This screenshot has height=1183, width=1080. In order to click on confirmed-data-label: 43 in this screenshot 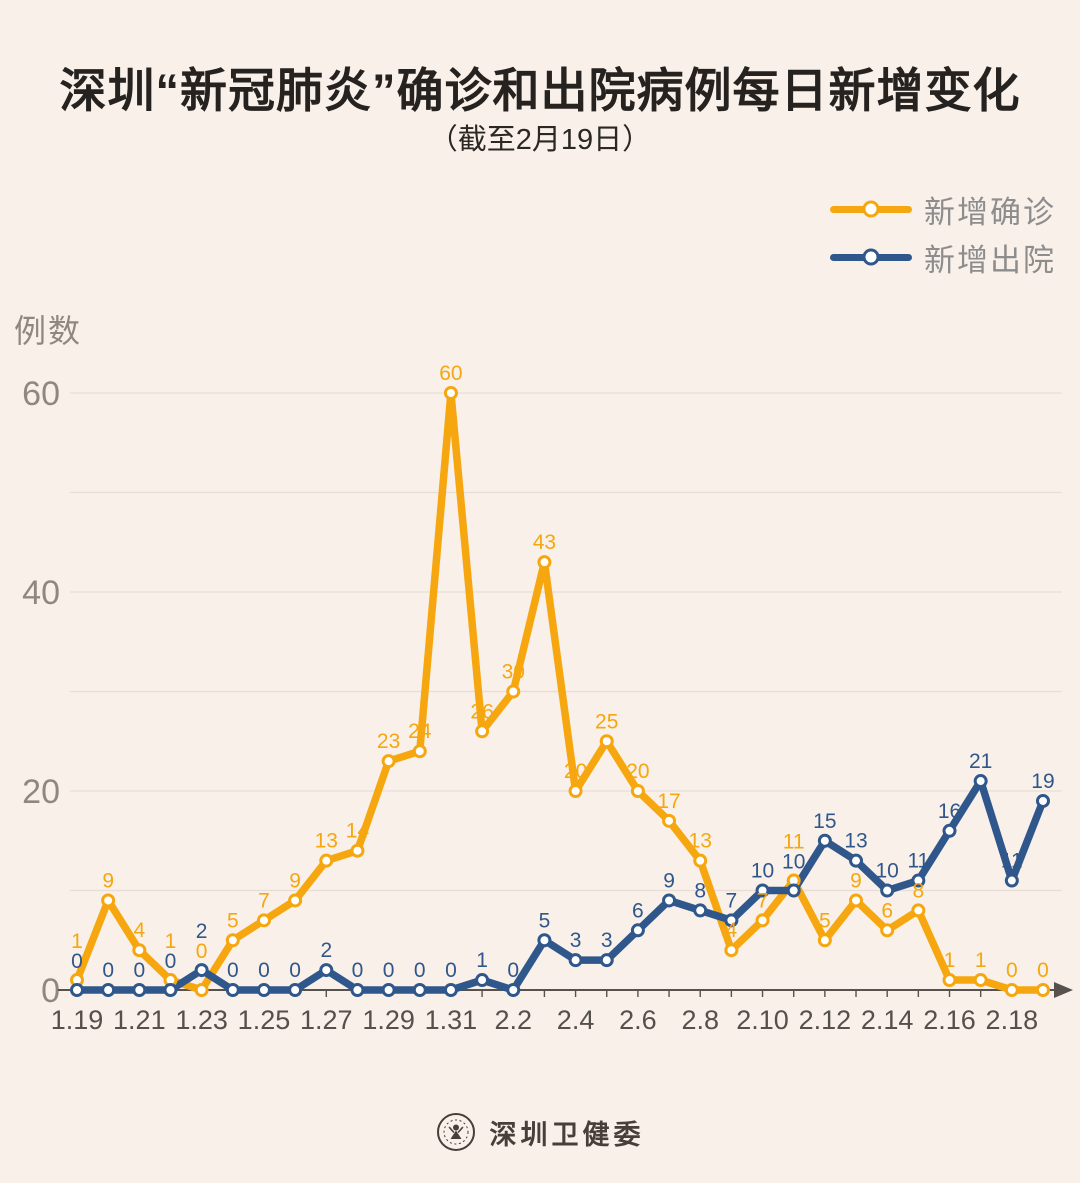, I will do `click(544, 542)`.